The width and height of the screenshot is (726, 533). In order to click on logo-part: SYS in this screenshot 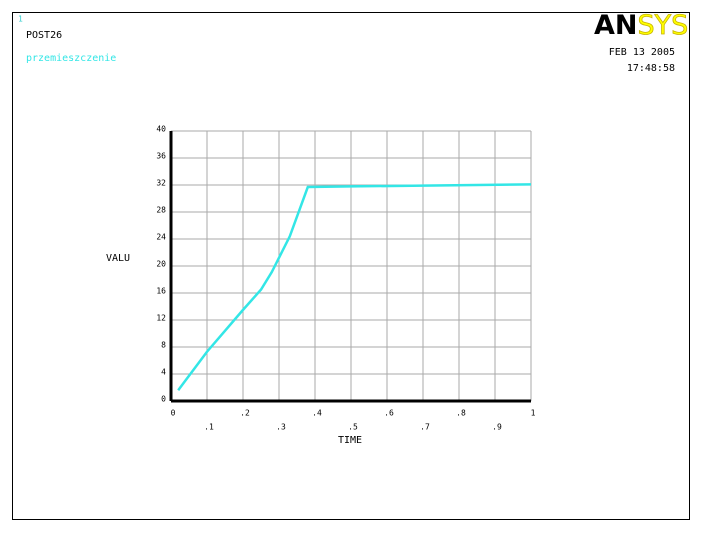, I will do `click(663, 25)`.